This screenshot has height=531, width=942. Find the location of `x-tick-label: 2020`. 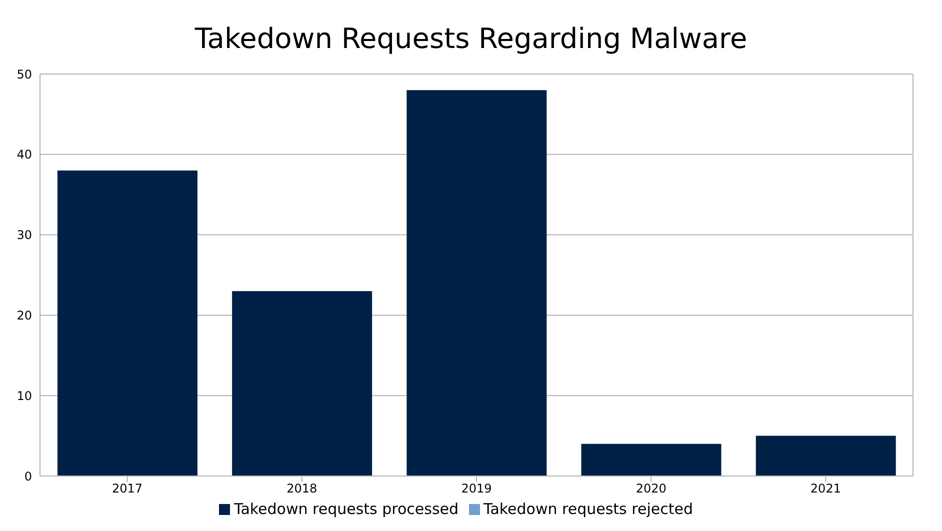

x-tick-label: 2020 is located at coordinates (651, 489).